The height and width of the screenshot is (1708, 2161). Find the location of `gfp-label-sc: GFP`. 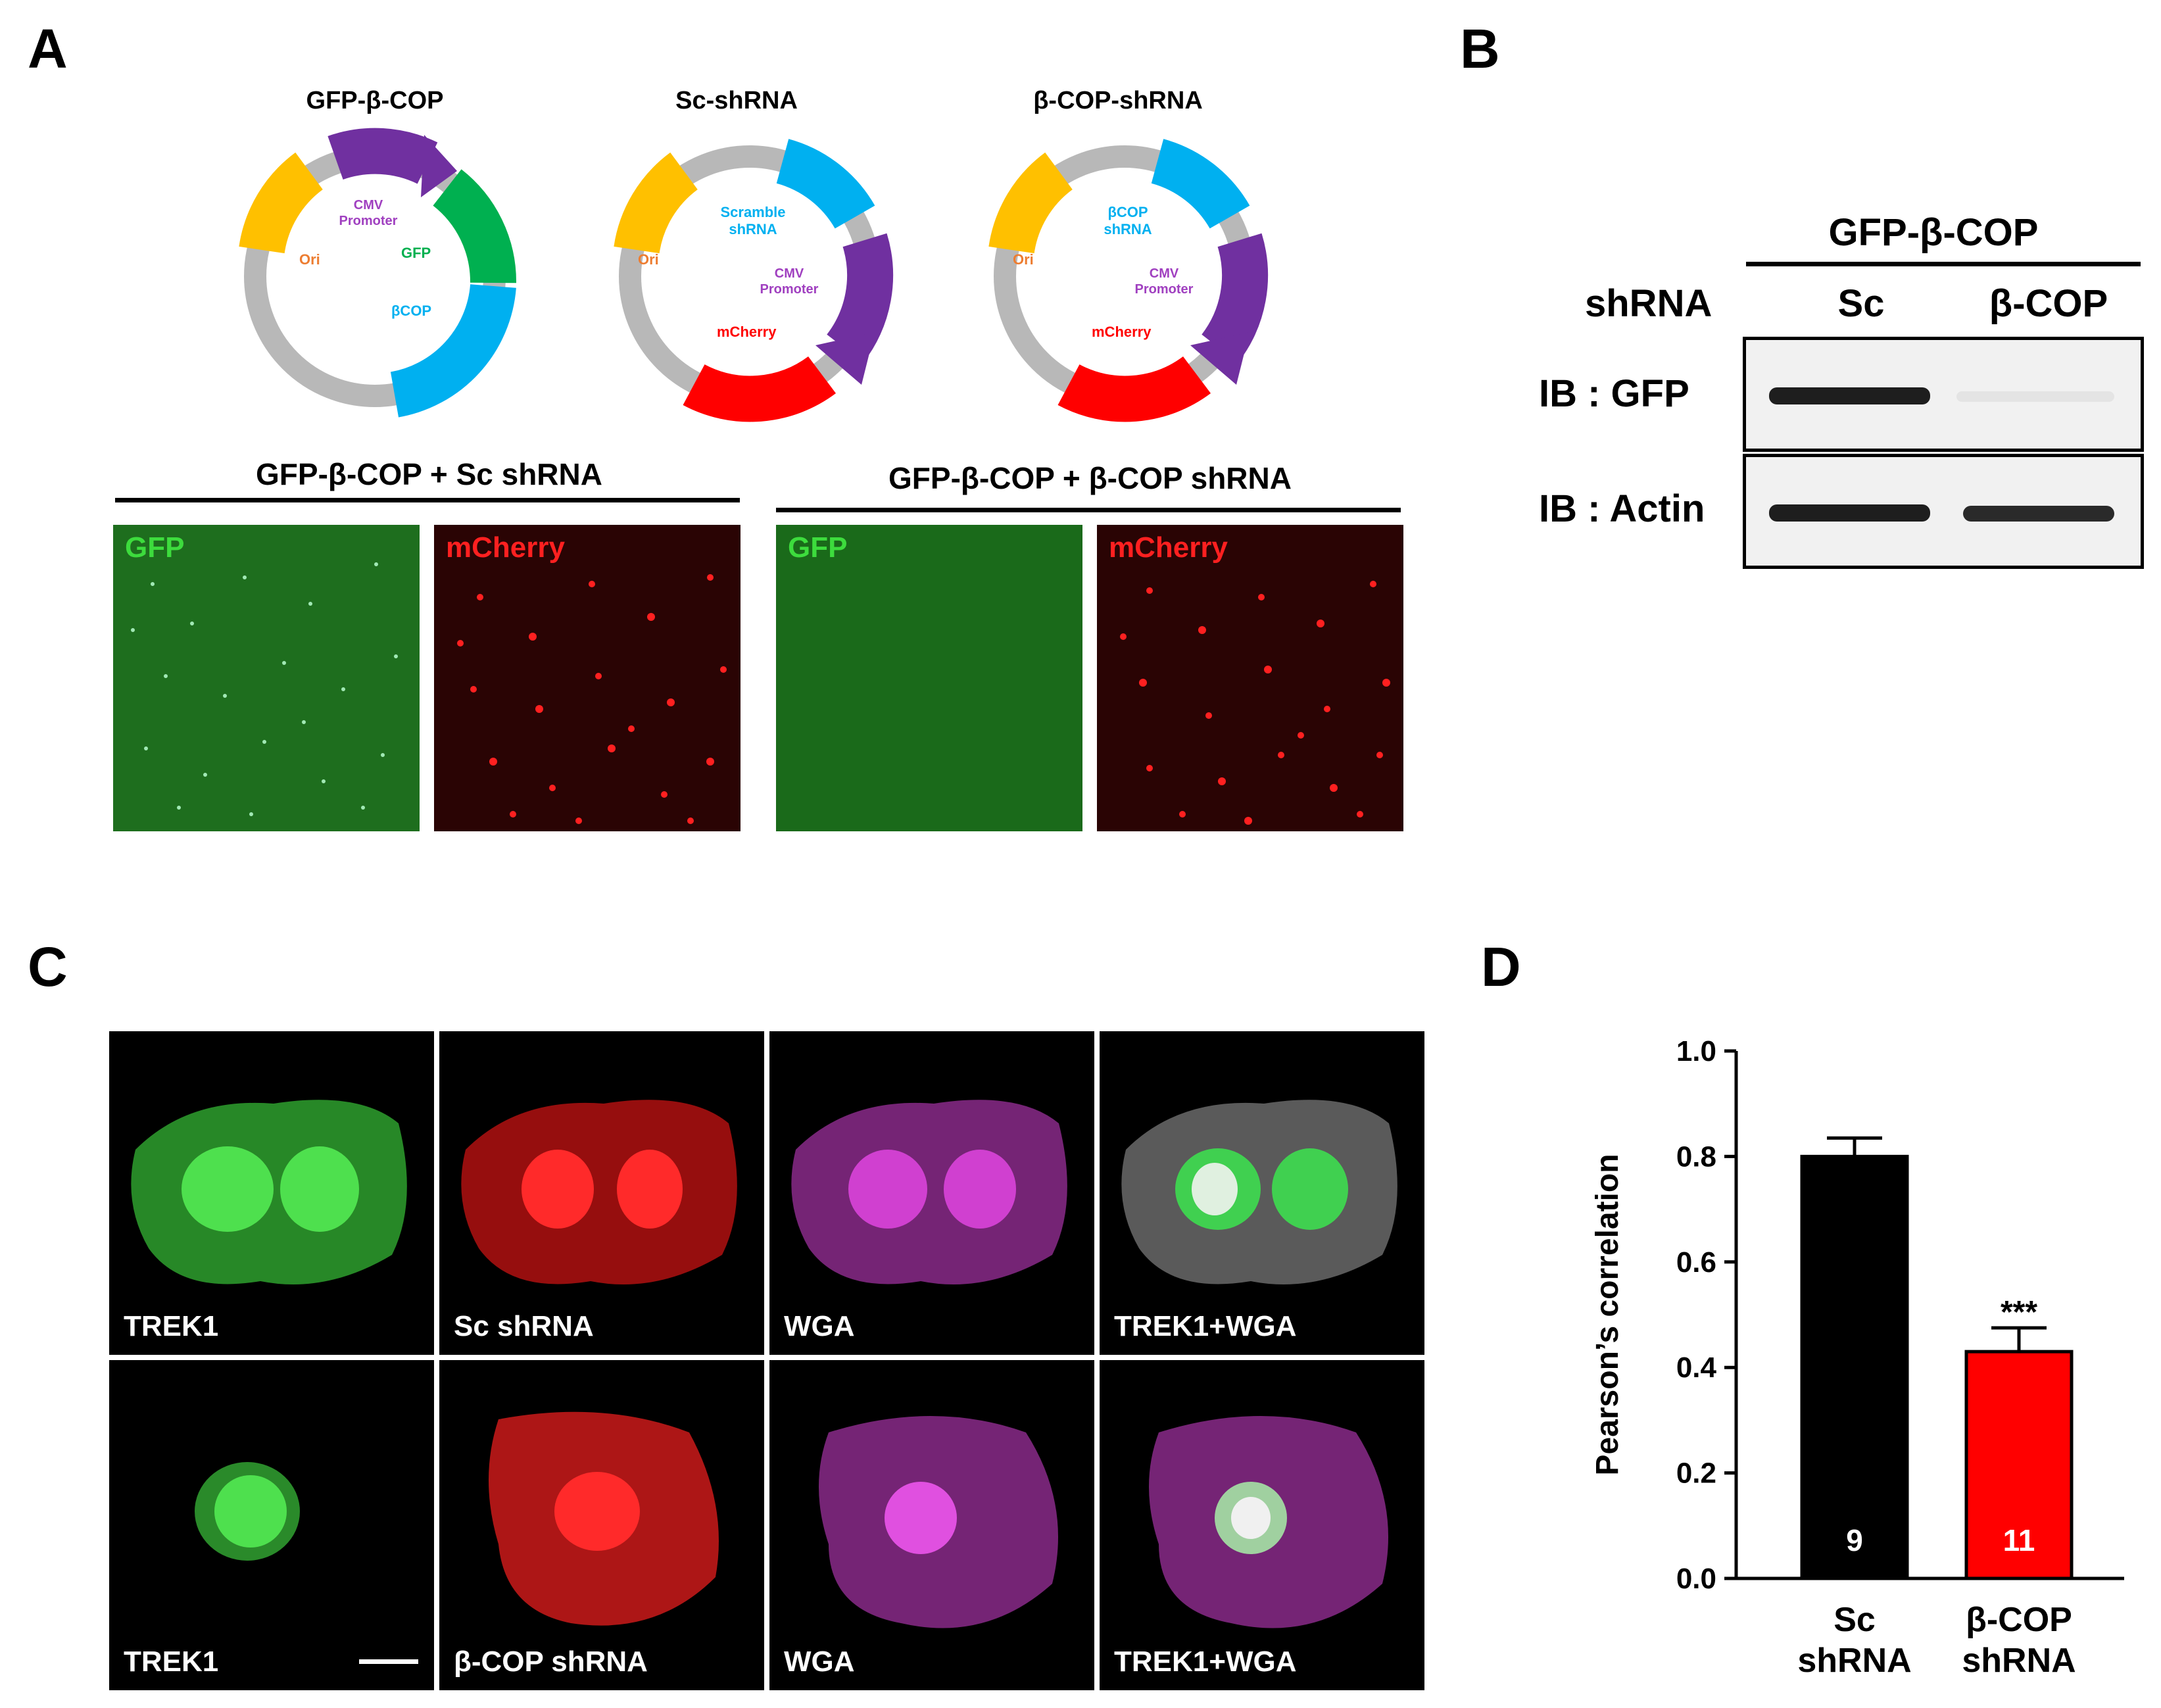

gfp-label-sc: GFP is located at coordinates (155, 547).